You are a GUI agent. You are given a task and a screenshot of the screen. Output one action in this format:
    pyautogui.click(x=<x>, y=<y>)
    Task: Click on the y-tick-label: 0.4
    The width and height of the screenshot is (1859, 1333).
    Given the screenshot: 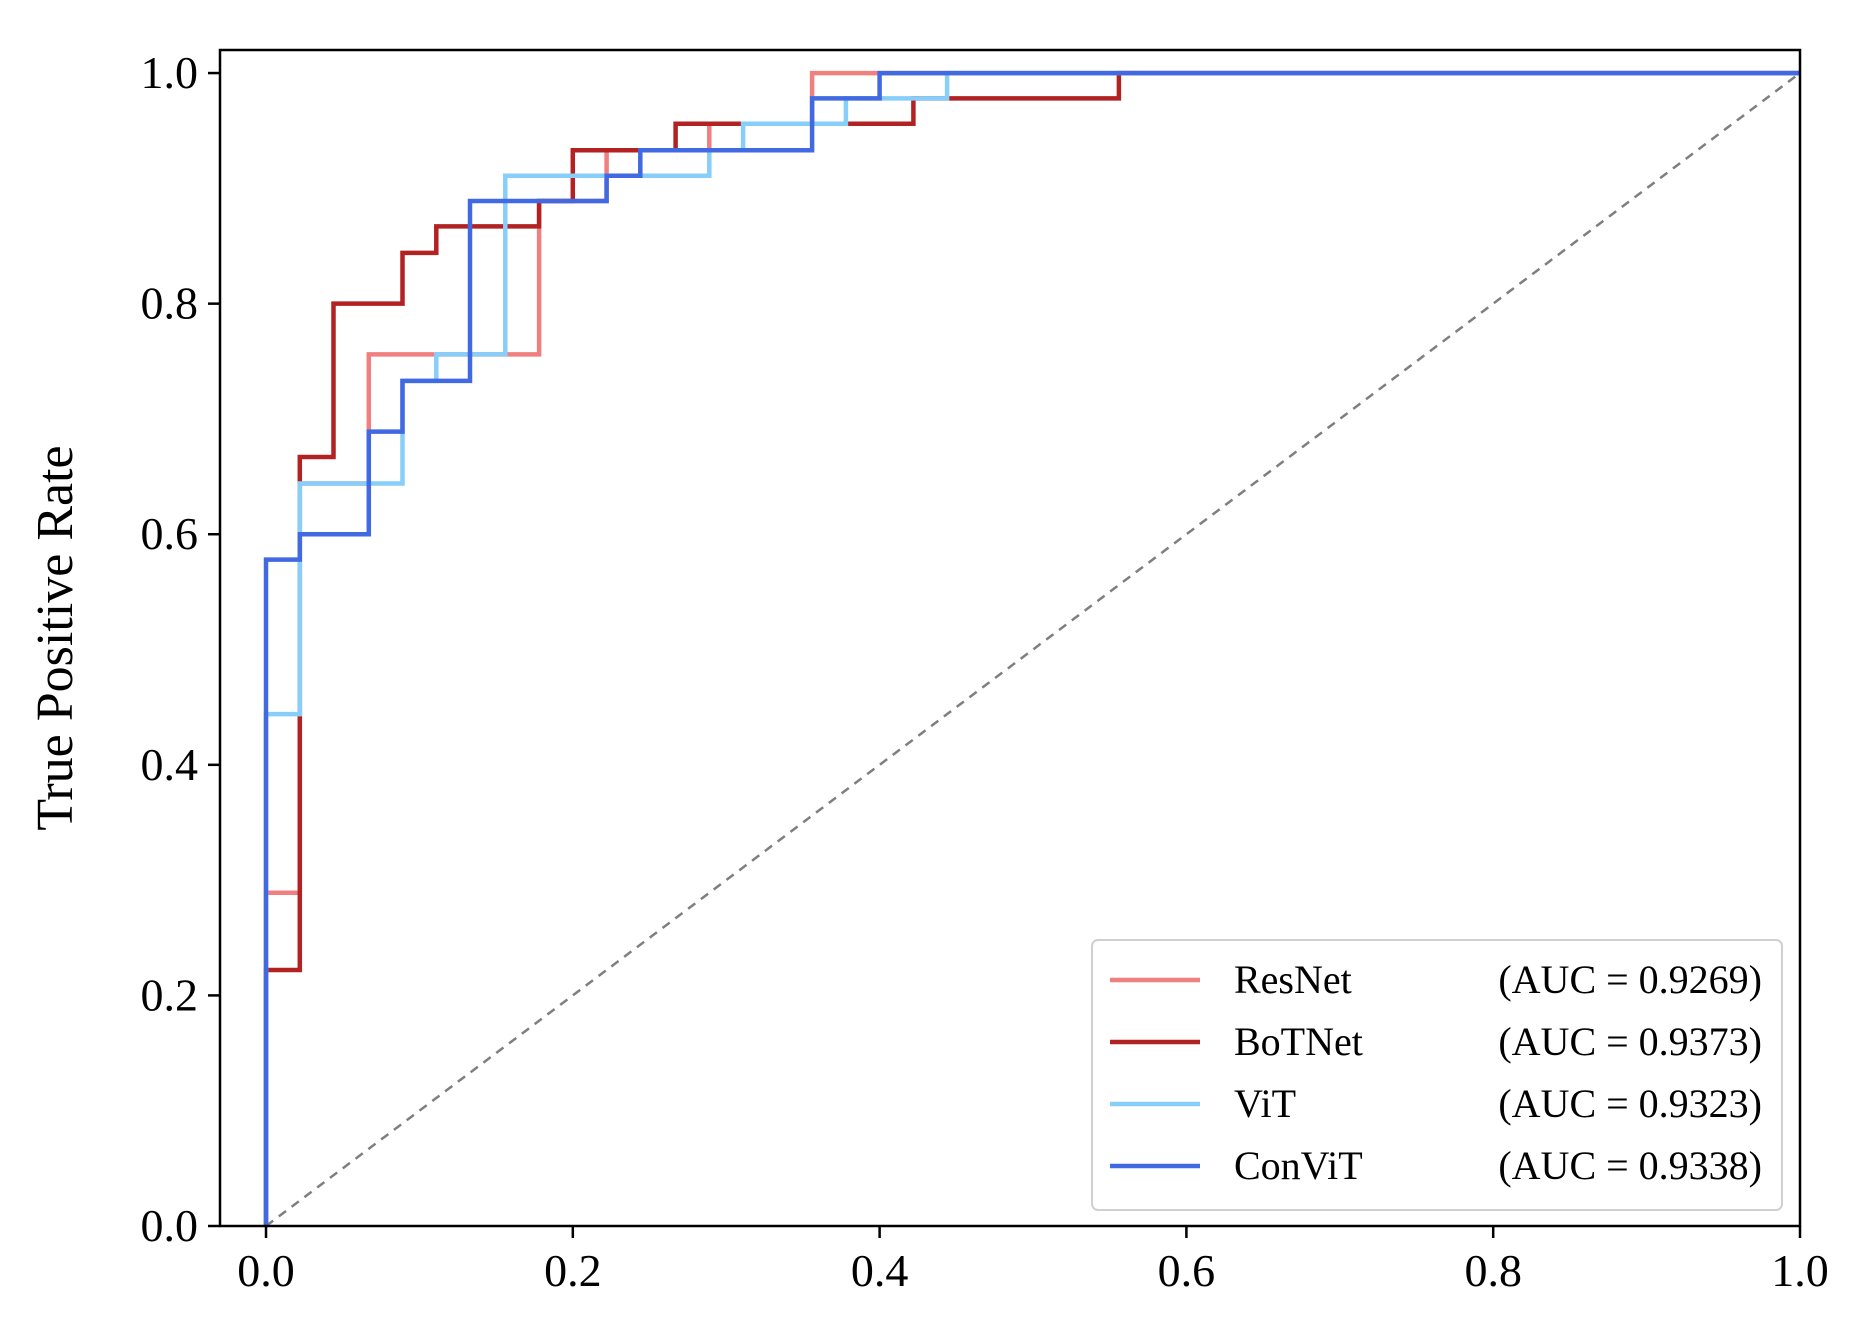 What is the action you would take?
    pyautogui.click(x=170, y=764)
    